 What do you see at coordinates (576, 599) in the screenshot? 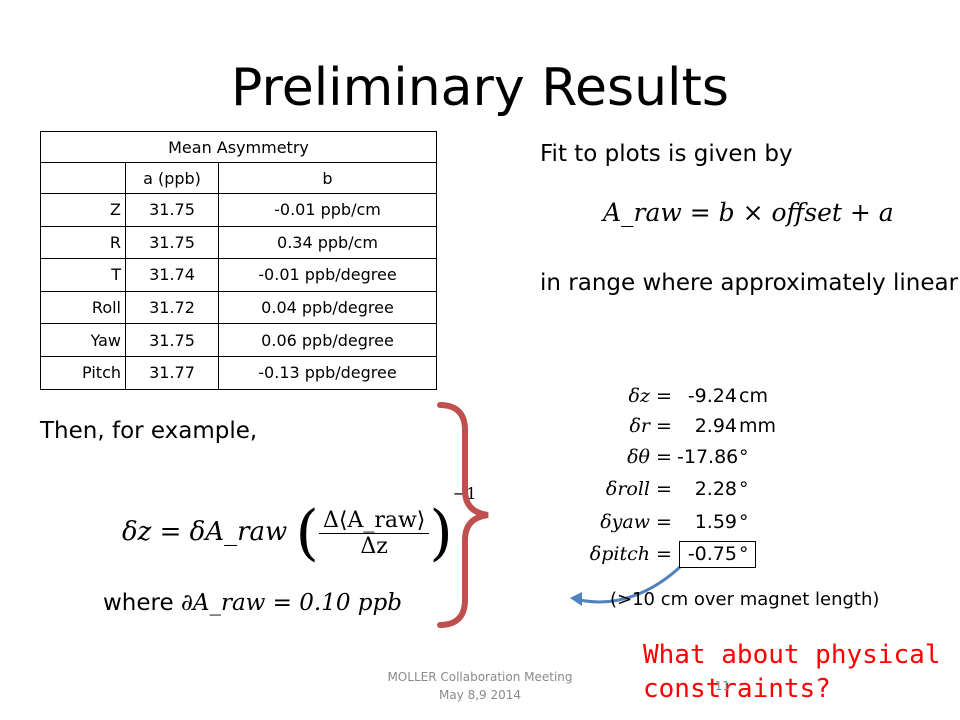
I see `arrowhead-icon` at bounding box center [576, 599].